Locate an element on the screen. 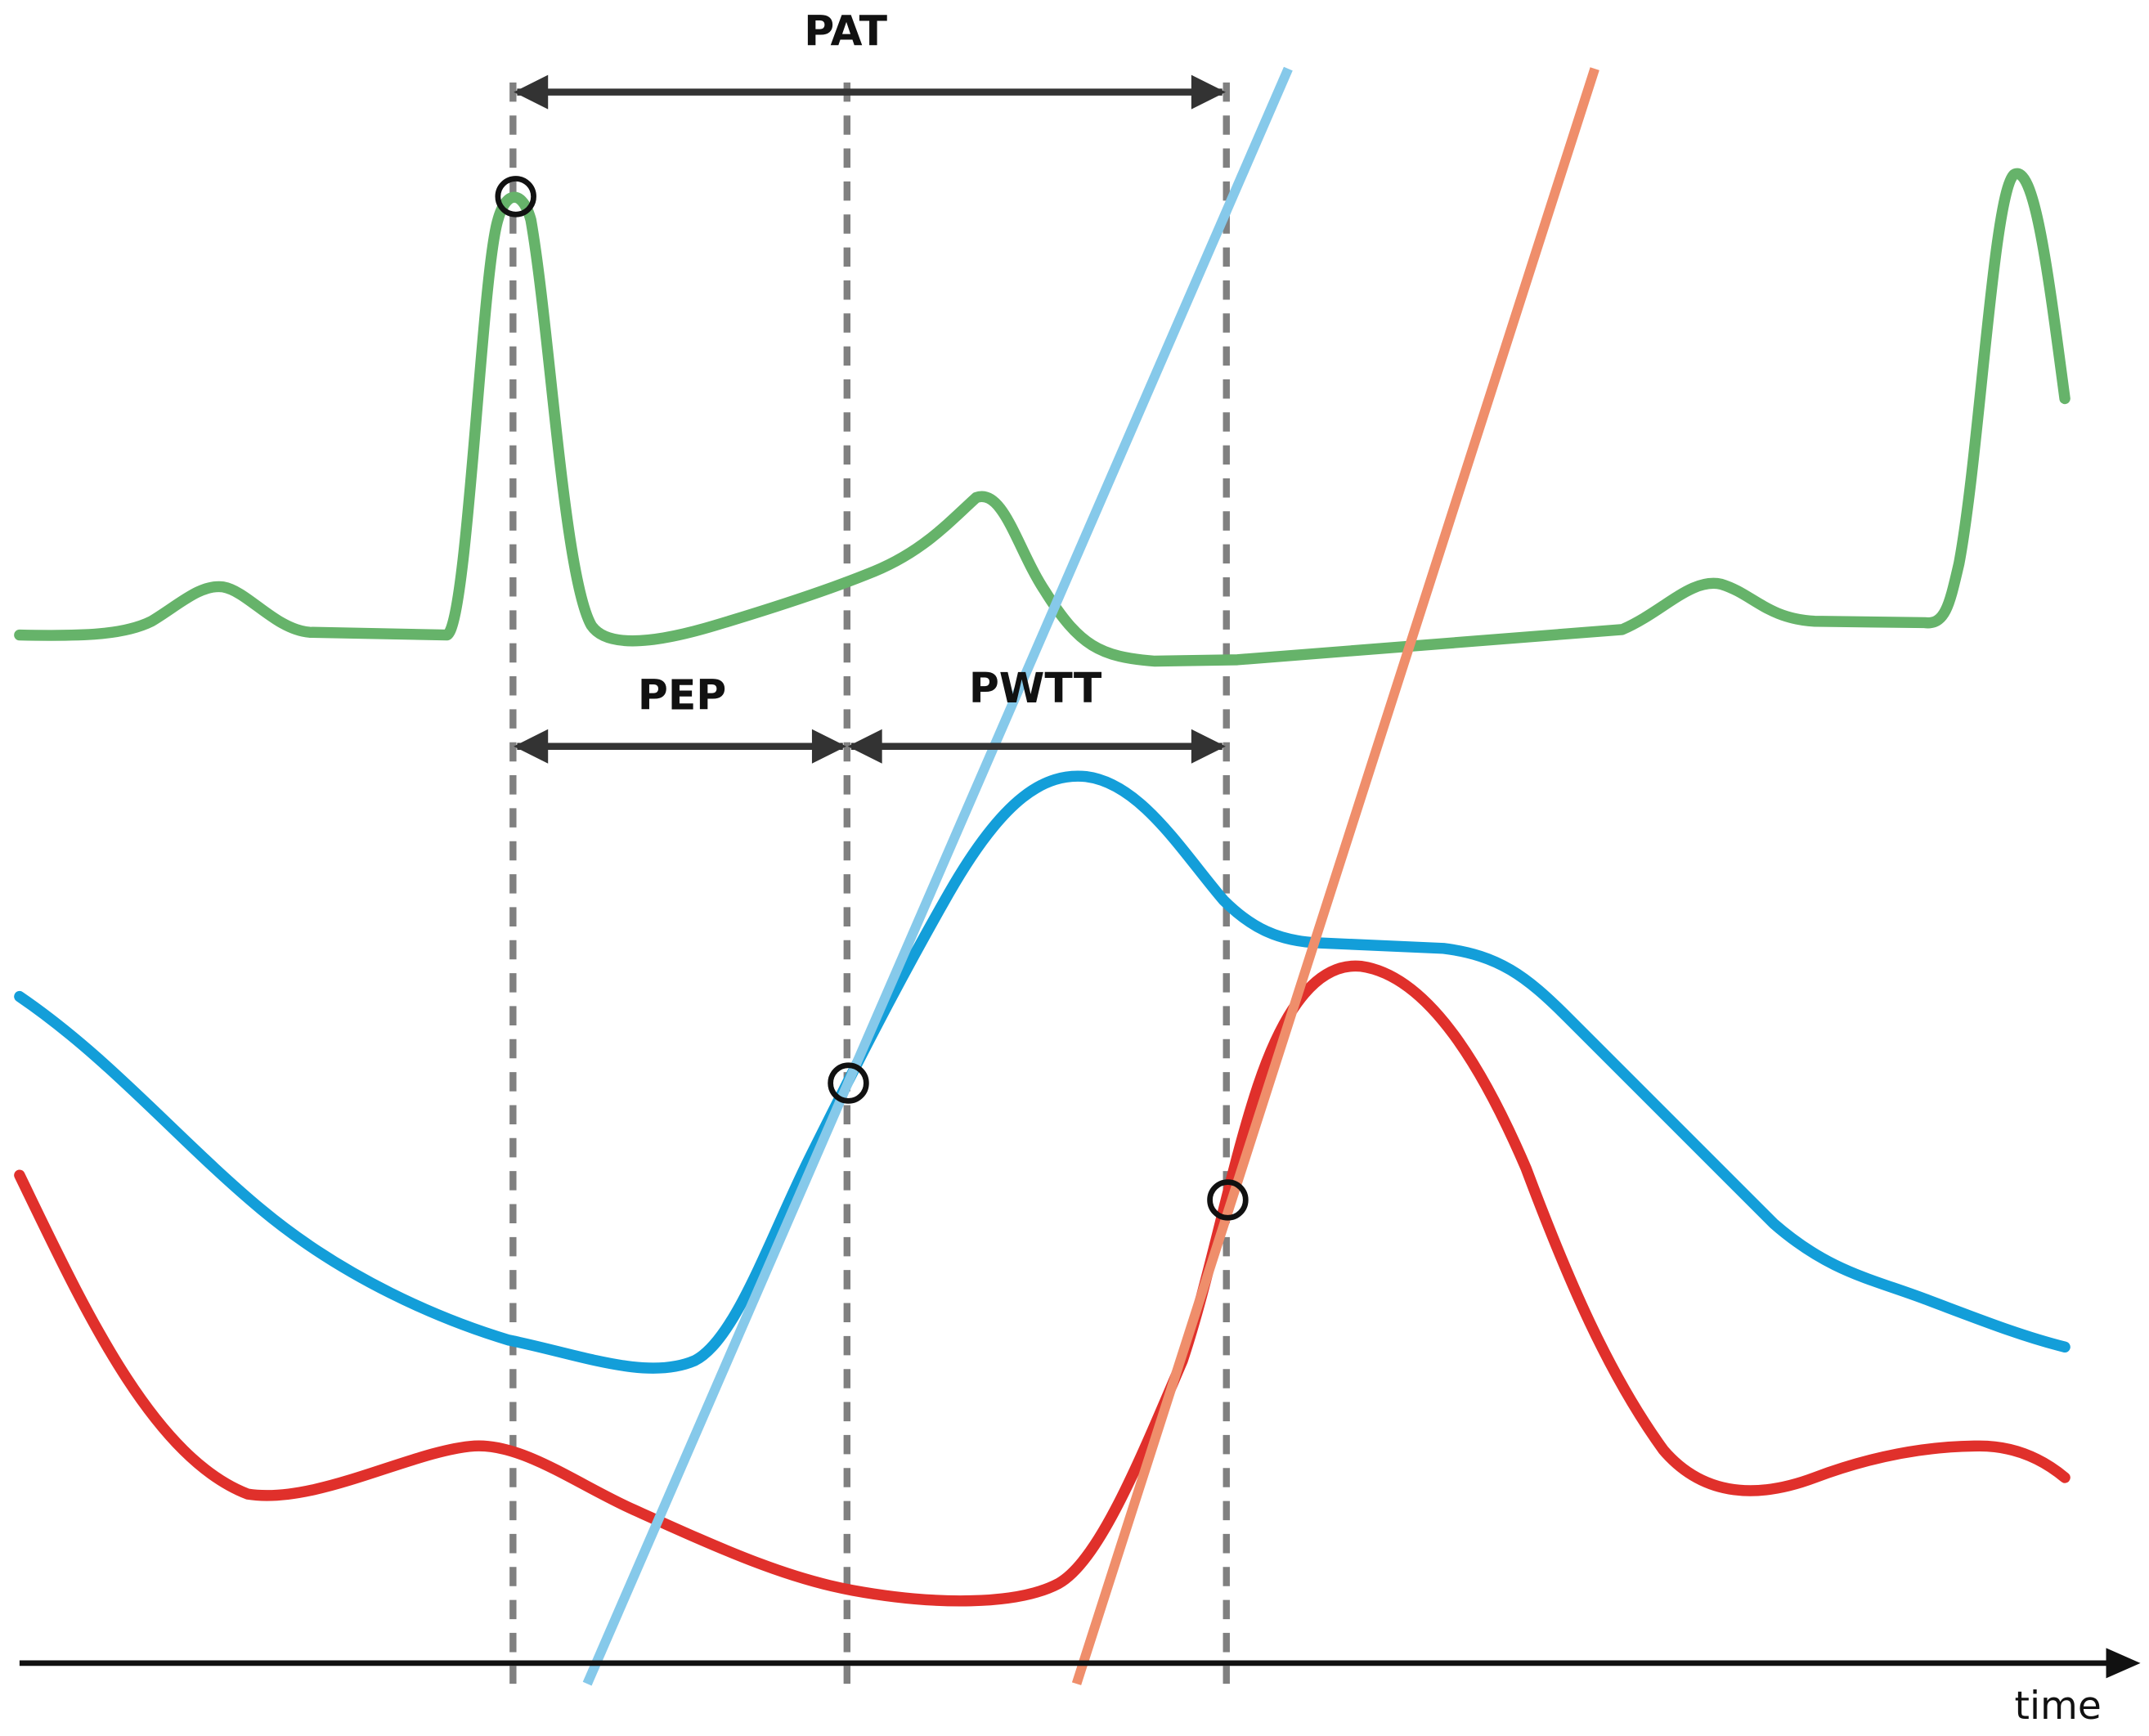  time-axis-arrow is located at coordinates (2123, 1664).